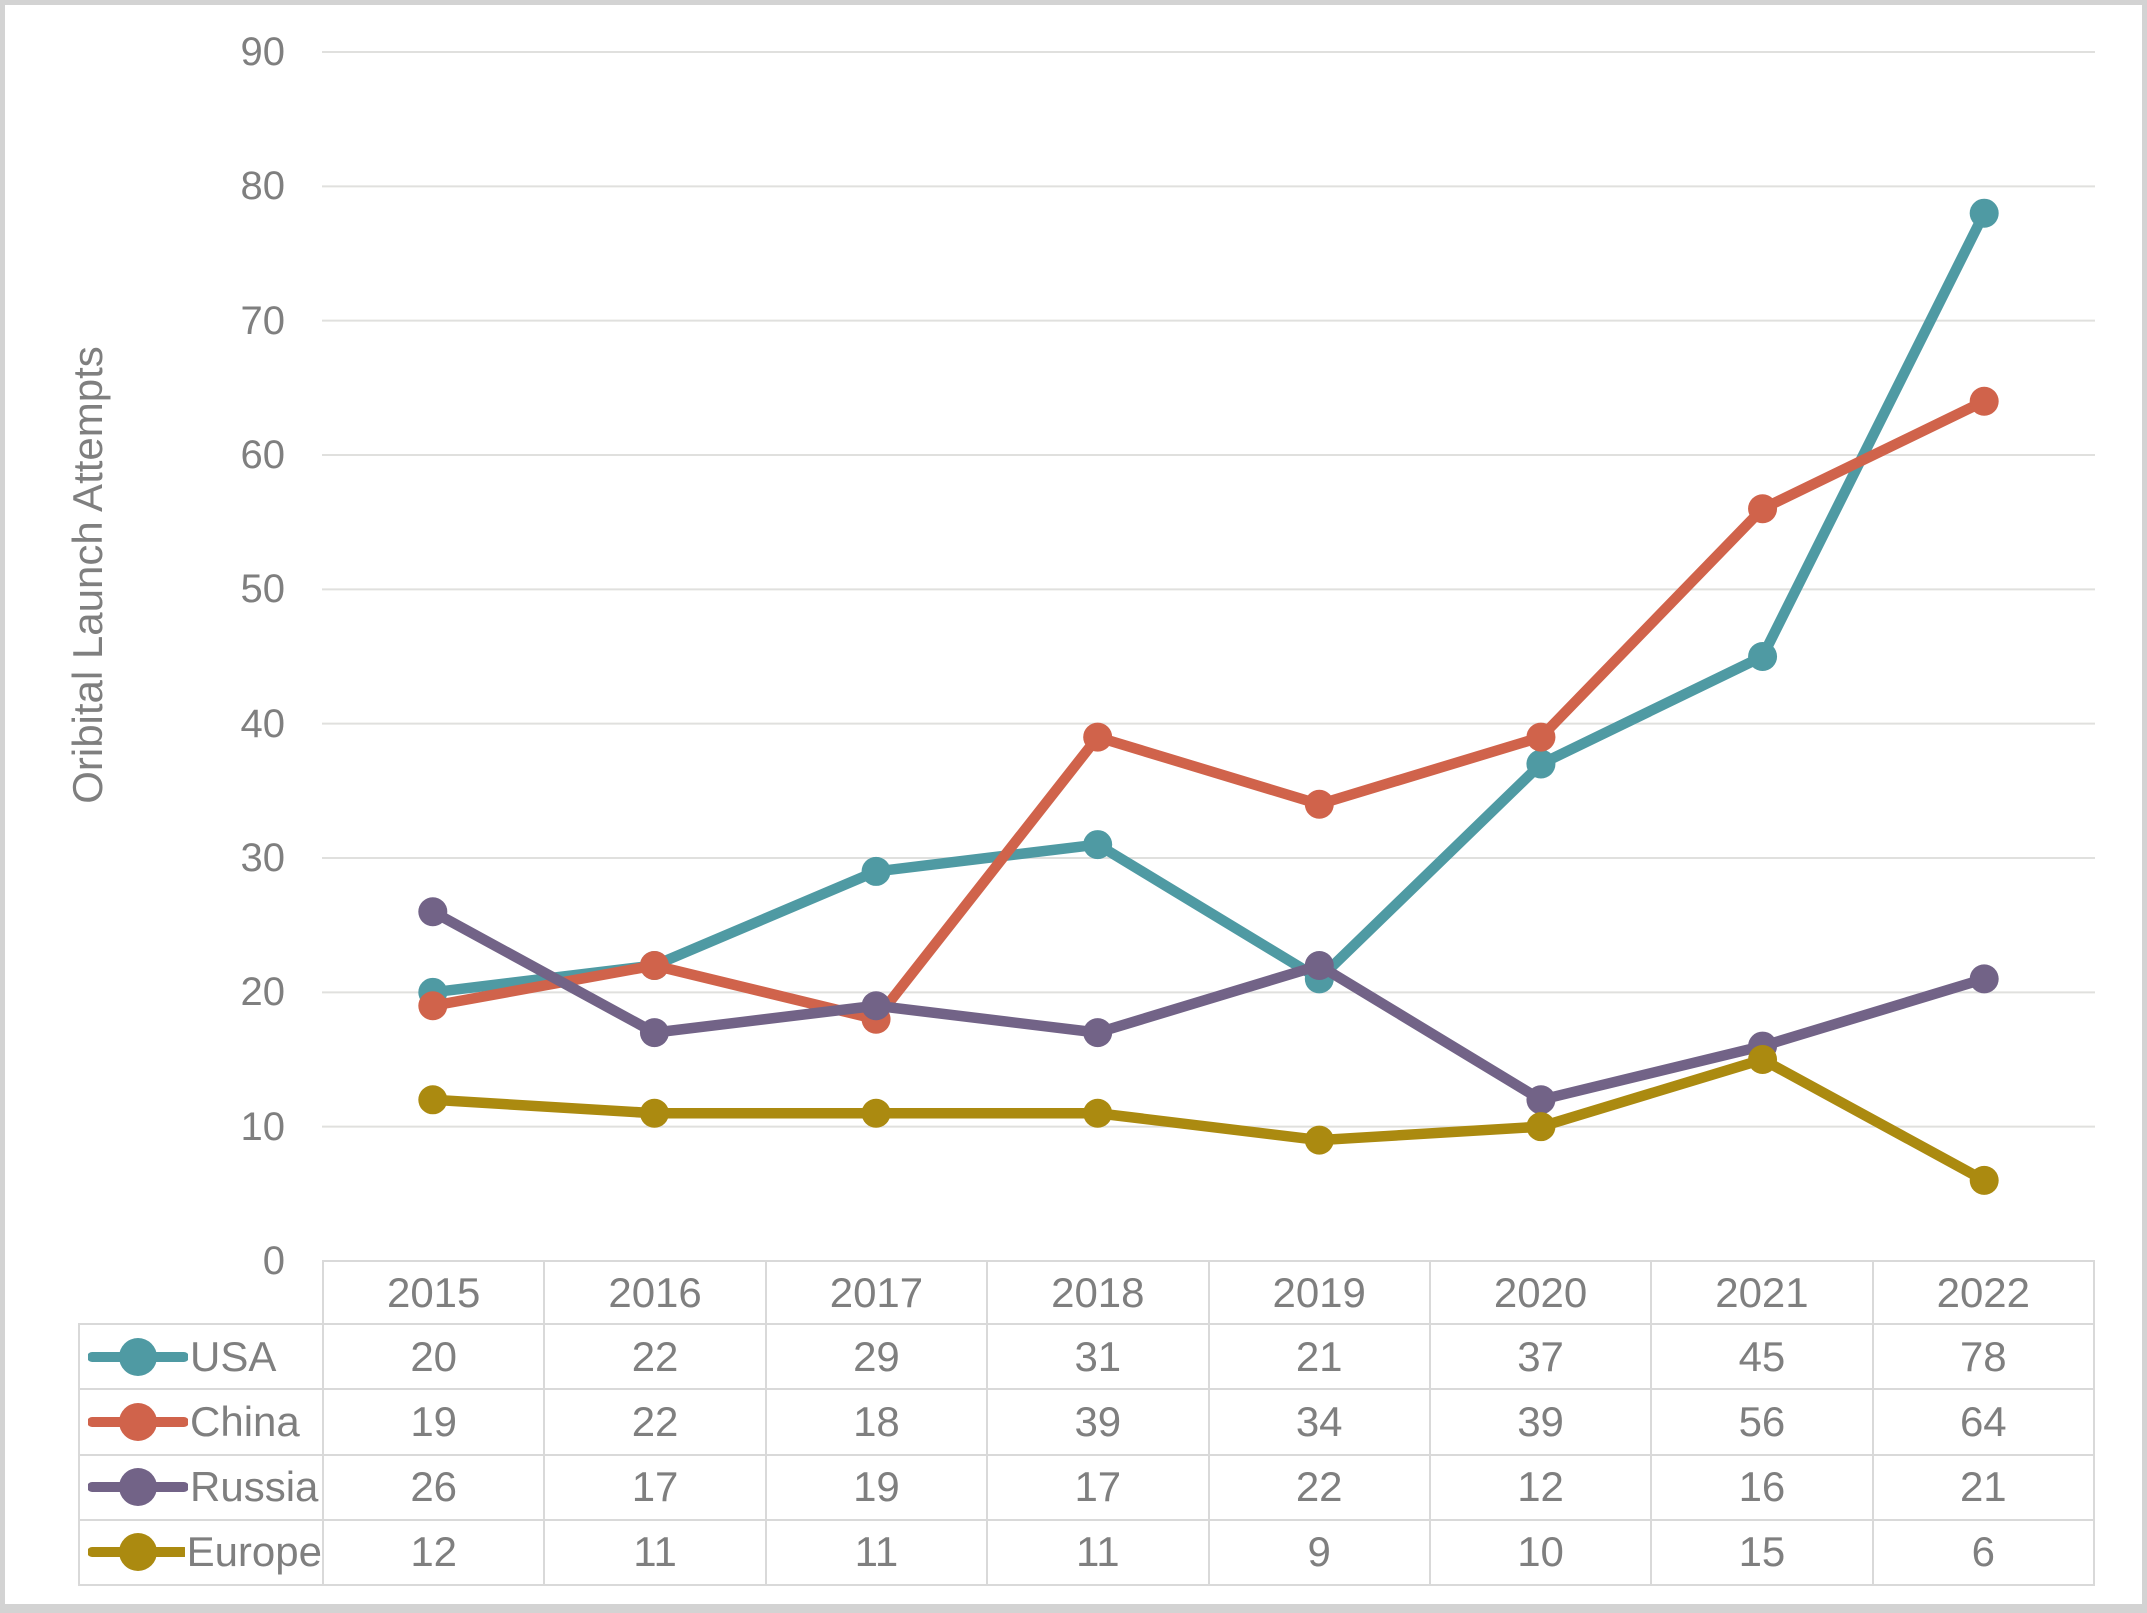 The image size is (2147, 1613). Describe the element at coordinates (1984, 979) in the screenshot. I see `marker-russia-2022` at that location.